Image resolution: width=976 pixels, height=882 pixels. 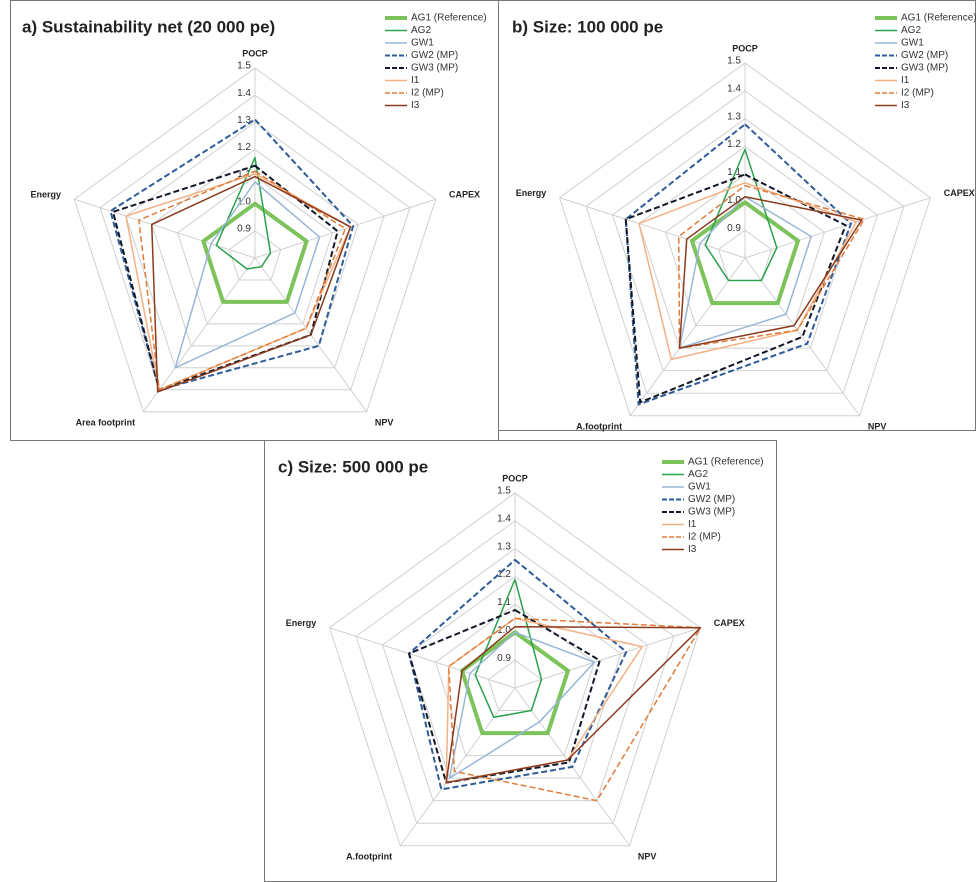 I want to click on axis-label: Area footprint, so click(x=106, y=422).